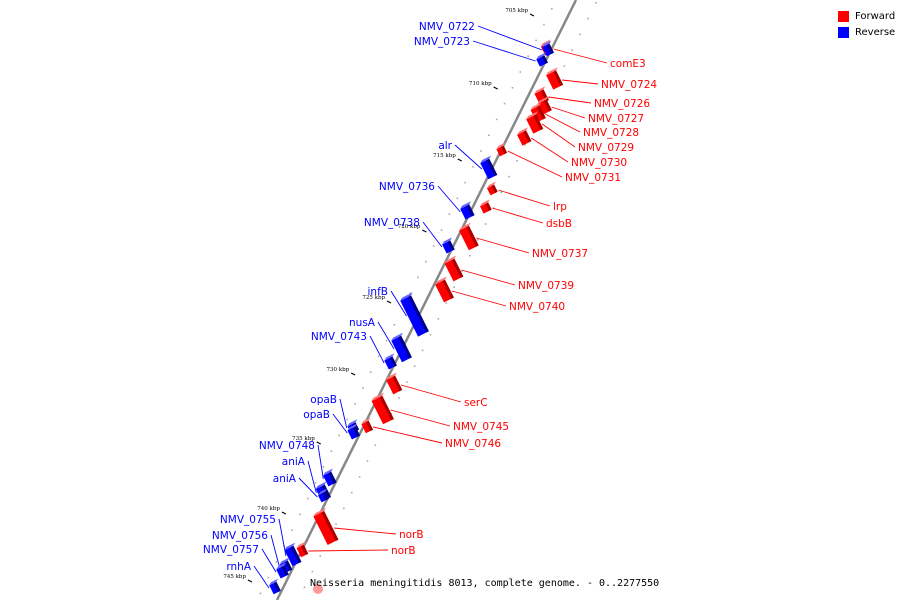  I want to click on tick-label: 705 kbp, so click(516, 11).